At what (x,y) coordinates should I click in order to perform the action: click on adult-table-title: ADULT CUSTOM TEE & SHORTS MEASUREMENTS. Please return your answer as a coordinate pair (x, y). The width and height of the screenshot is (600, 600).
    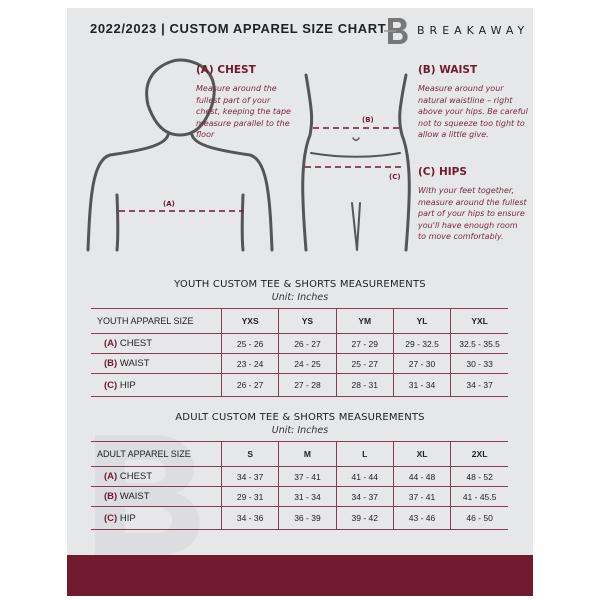
    Looking at the image, I should click on (300, 417).